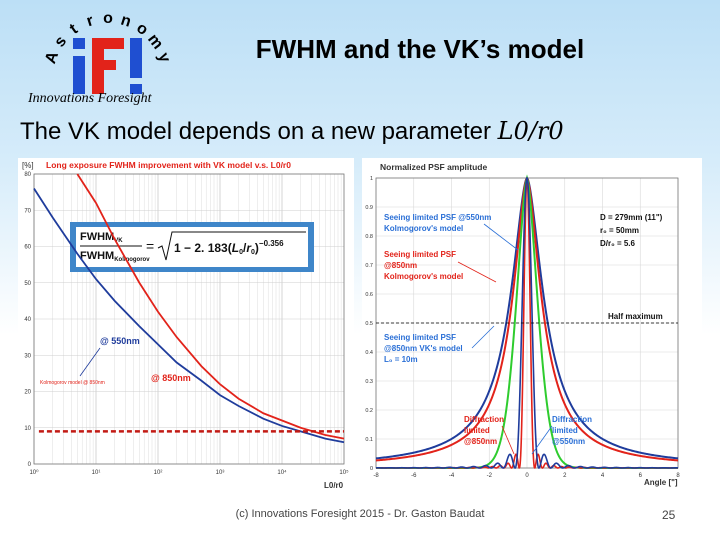 The width and height of the screenshot is (720, 540). Describe the element at coordinates (420, 254) in the screenshot. I see `label-seeing-850-line1: Seeing limited PSF` at that location.